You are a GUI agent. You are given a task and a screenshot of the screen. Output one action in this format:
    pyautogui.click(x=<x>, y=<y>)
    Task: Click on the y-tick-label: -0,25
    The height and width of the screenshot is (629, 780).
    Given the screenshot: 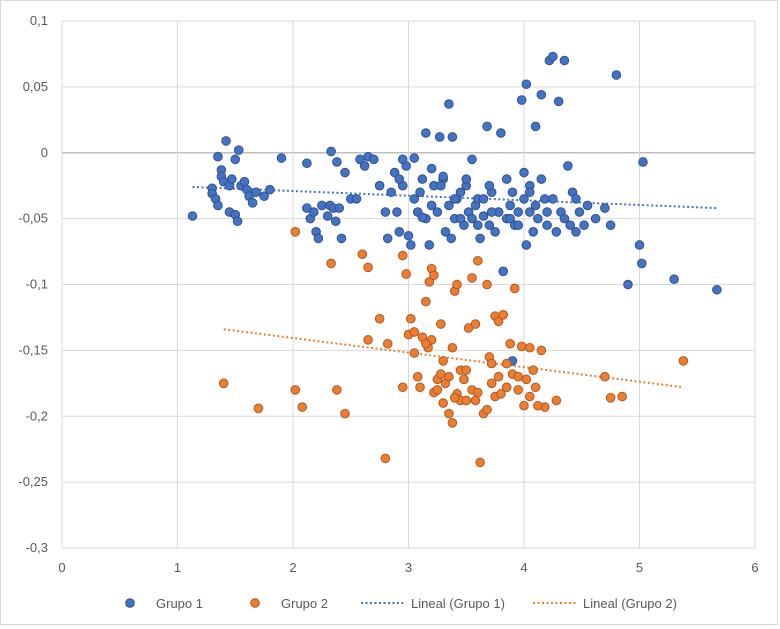 What is the action you would take?
    pyautogui.click(x=33, y=481)
    